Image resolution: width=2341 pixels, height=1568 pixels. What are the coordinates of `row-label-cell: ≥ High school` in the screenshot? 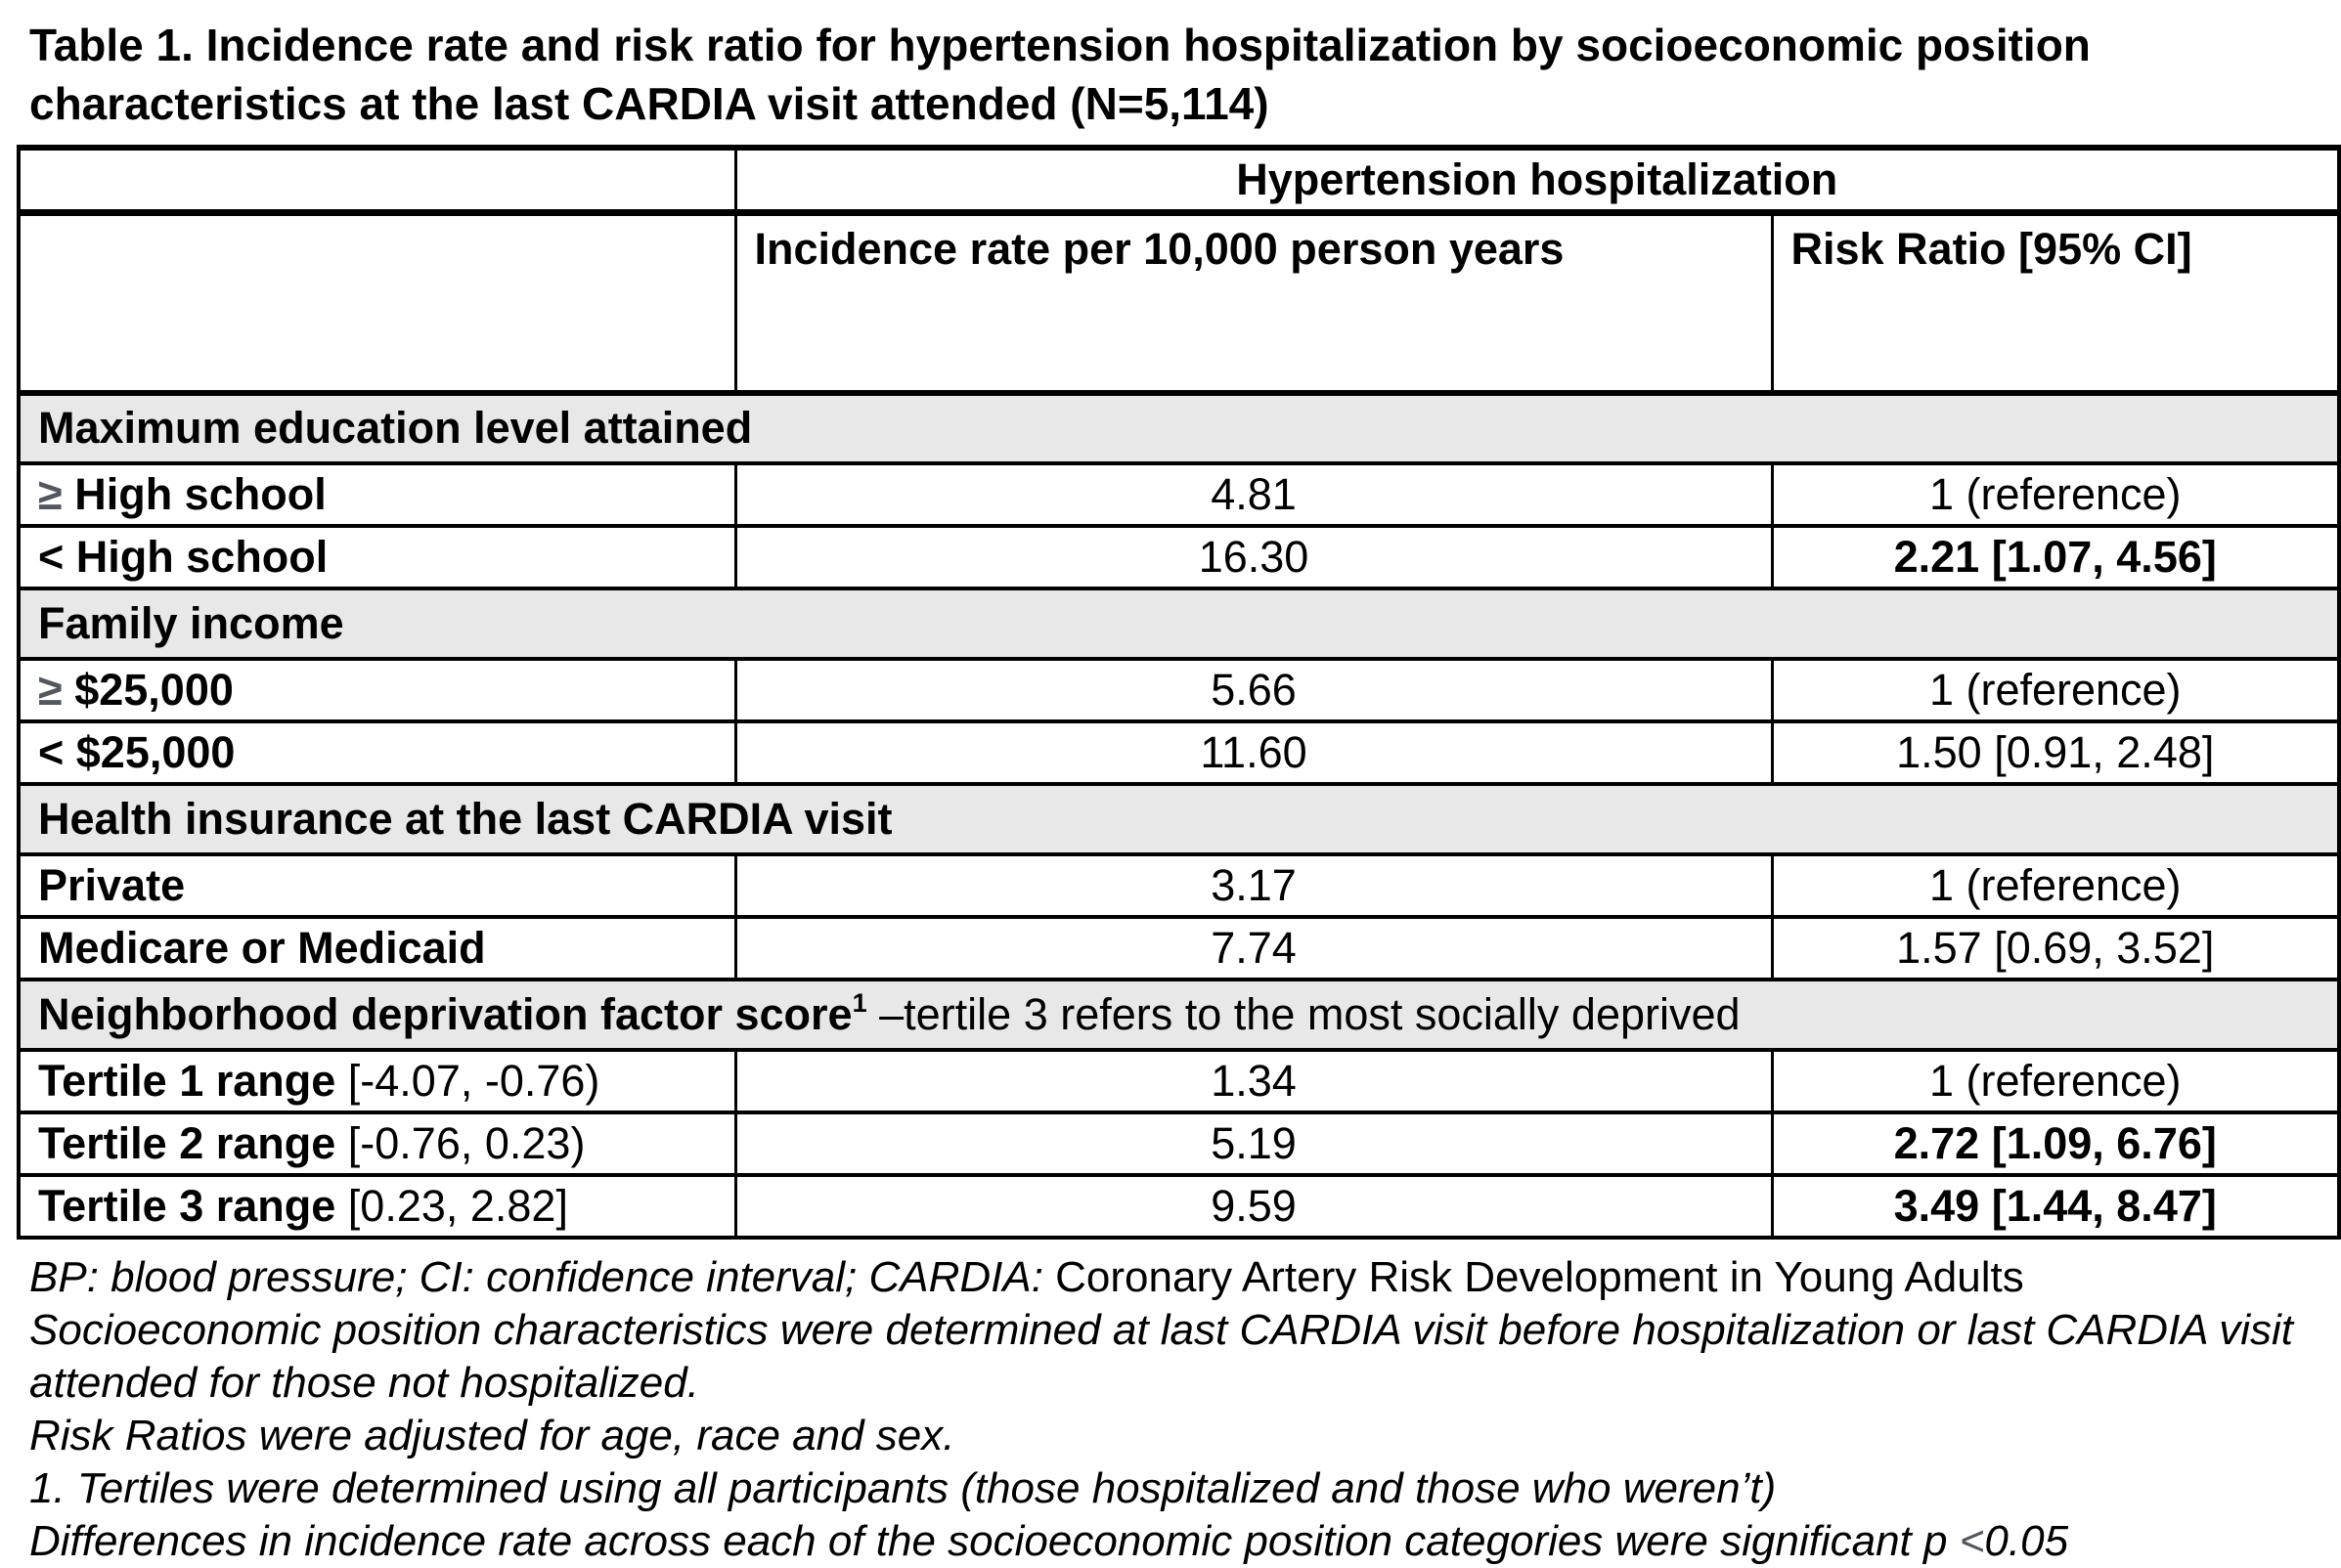 It's located at (378, 495).